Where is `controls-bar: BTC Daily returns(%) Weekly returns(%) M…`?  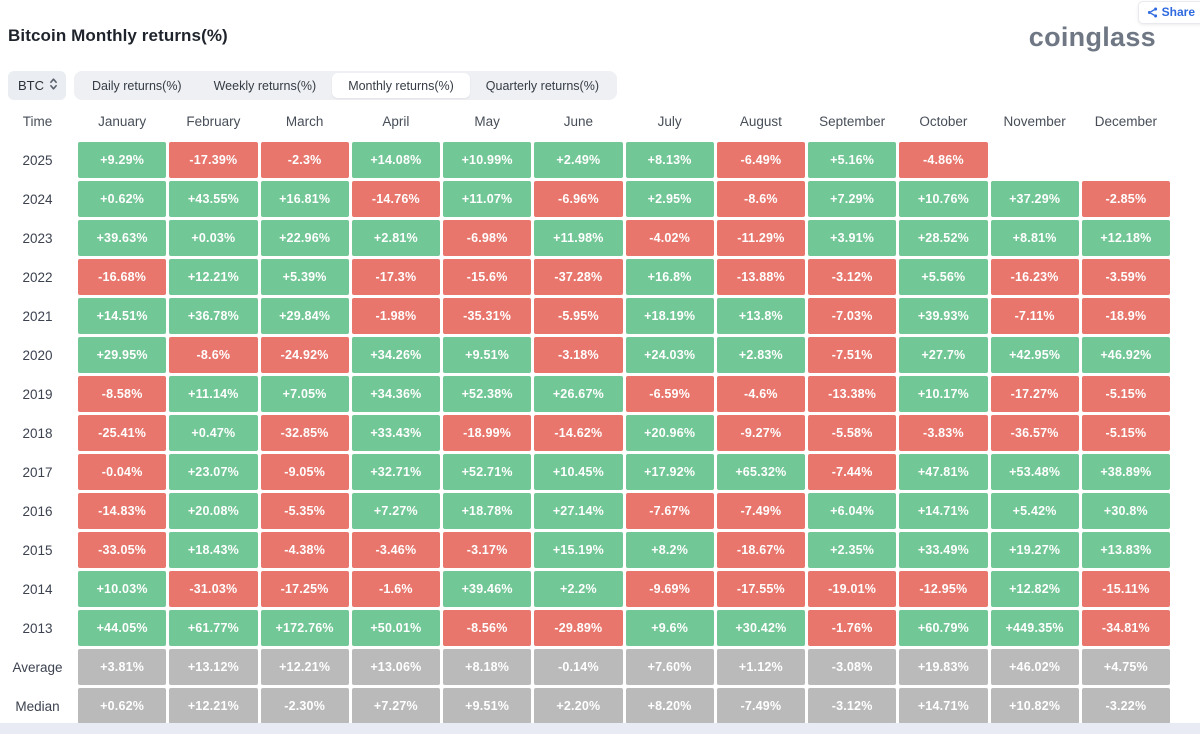 controls-bar: BTC Daily returns(%) Weekly returns(%) M… is located at coordinates (313, 85).